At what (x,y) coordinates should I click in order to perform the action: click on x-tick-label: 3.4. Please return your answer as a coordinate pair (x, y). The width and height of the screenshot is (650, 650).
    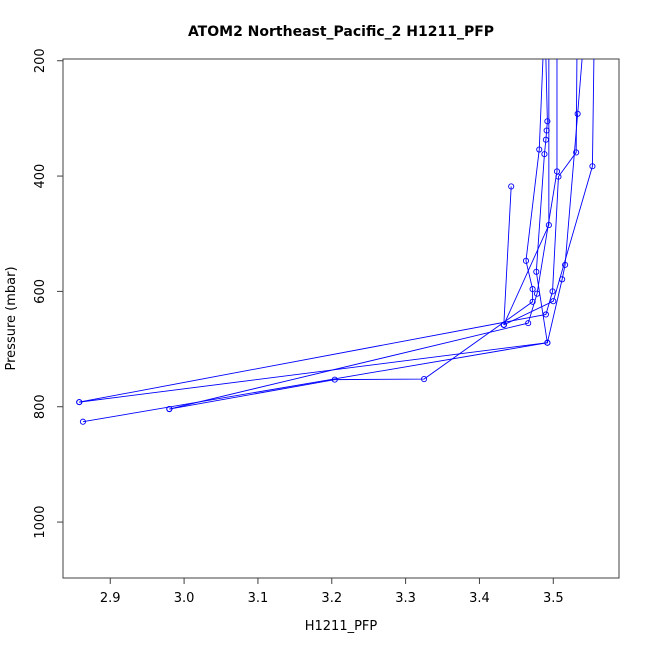
    Looking at the image, I should click on (479, 598).